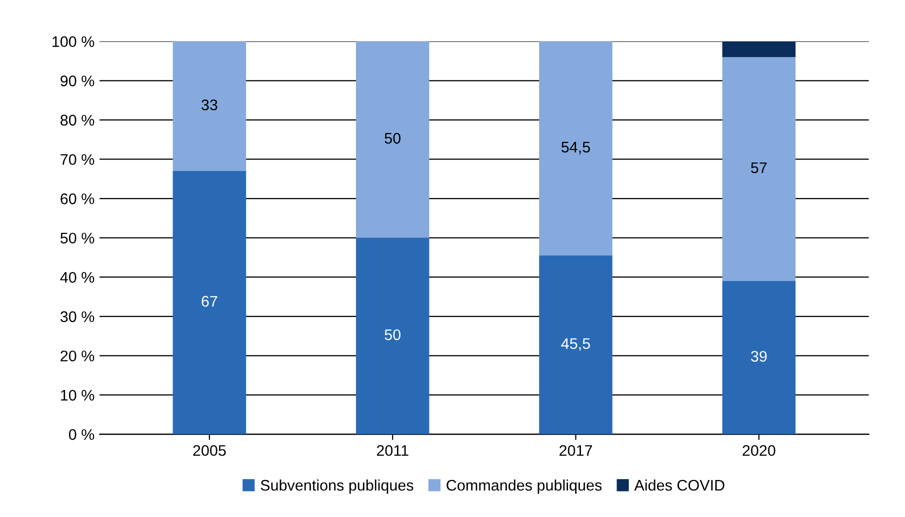 This screenshot has height=517, width=905. What do you see at coordinates (679, 485) in the screenshot?
I see `legend-label: Aides COVID` at bounding box center [679, 485].